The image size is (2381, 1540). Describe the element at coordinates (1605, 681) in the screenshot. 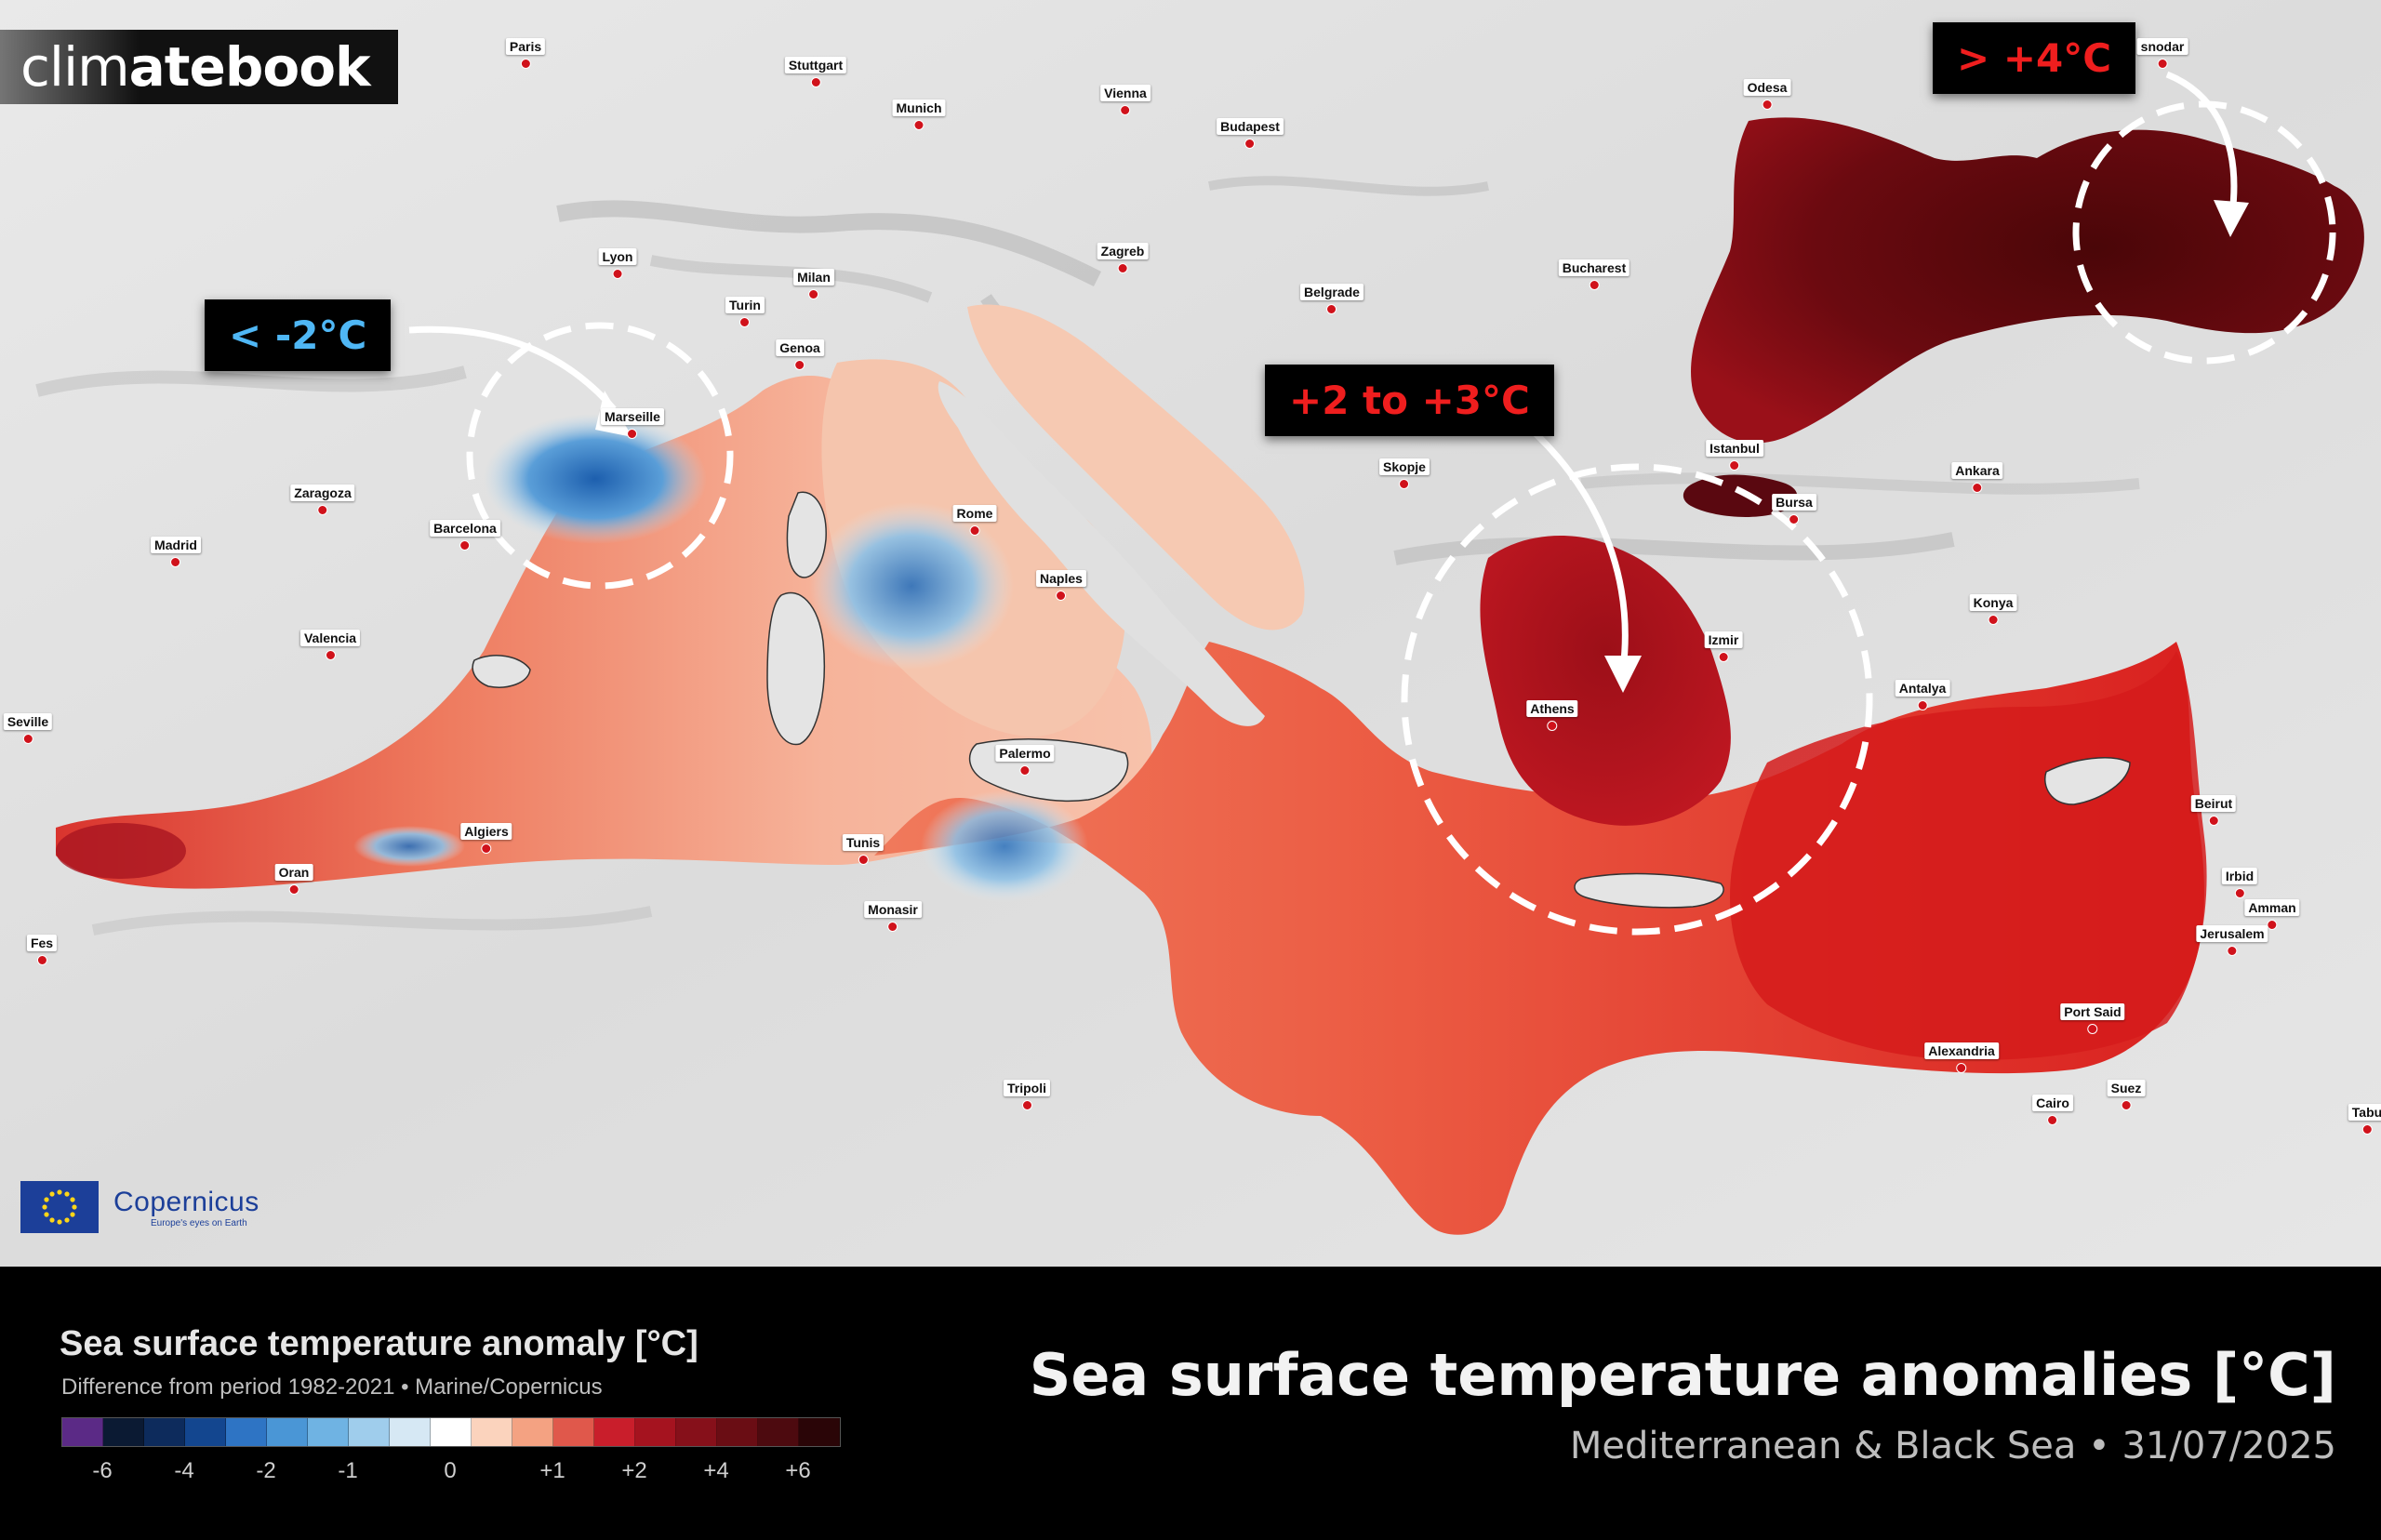

I see `aegean-sea` at that location.